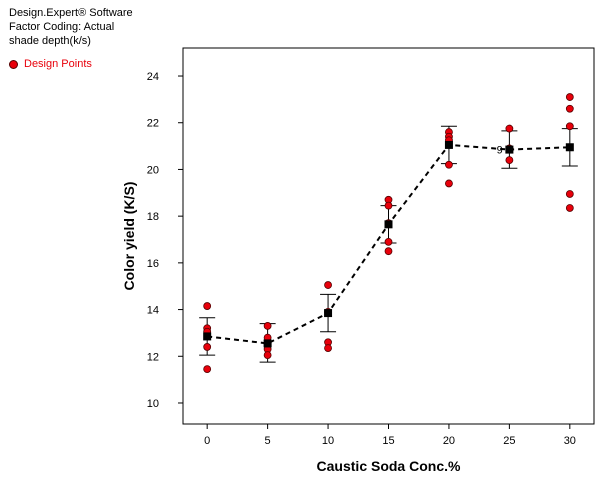 The image size is (600, 478). I want to click on x-tick-label: 5, so click(268, 441).